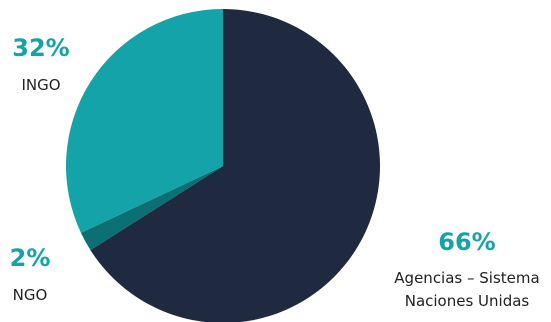  What do you see at coordinates (151, 208) in the screenshot?
I see `slice-ngo` at bounding box center [151, 208].